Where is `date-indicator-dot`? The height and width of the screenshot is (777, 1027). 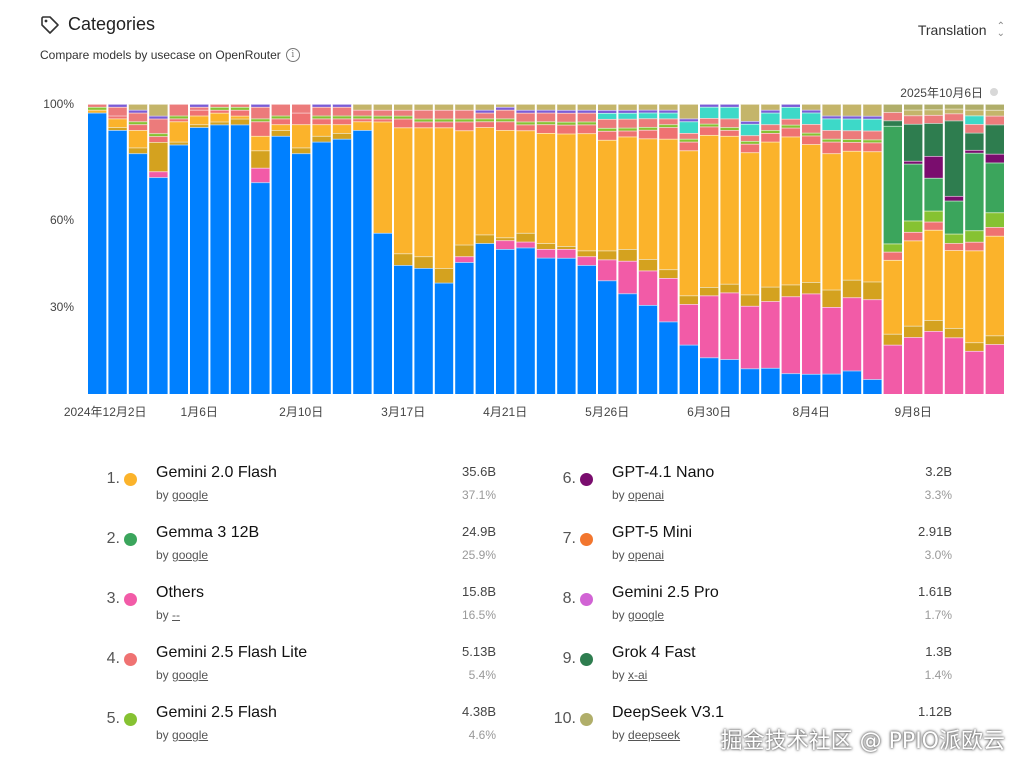
date-indicator-dot is located at coordinates (994, 92).